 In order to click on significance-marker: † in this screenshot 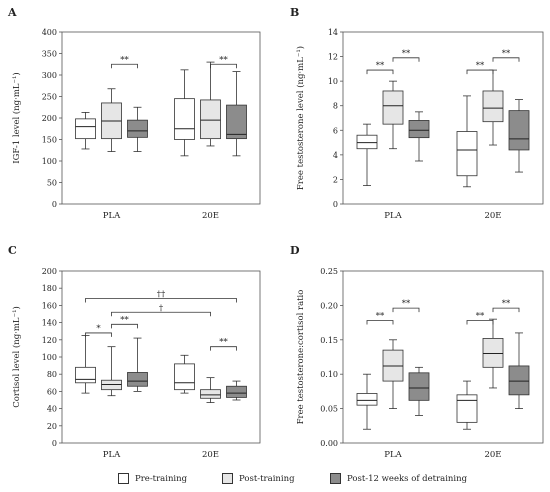, I will do `click(161, 308)`.